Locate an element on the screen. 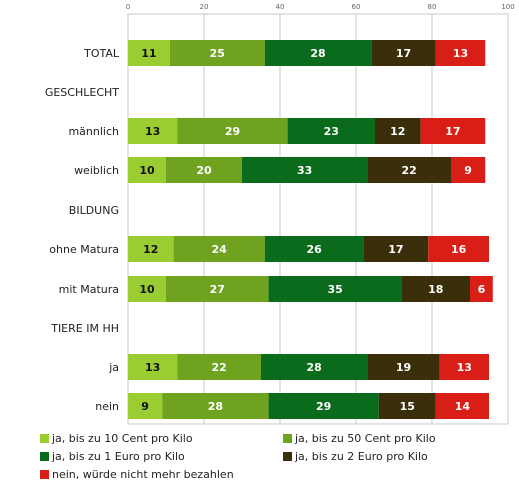 The height and width of the screenshot is (490, 519). tick-label-20: 20 is located at coordinates (204, 7).